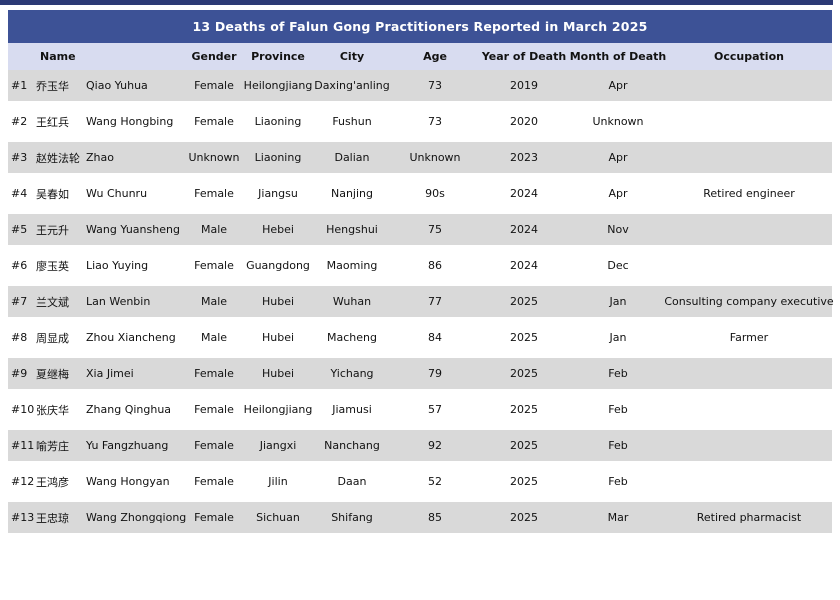  I want to click on name-chinese: 王元升, so click(52, 230).